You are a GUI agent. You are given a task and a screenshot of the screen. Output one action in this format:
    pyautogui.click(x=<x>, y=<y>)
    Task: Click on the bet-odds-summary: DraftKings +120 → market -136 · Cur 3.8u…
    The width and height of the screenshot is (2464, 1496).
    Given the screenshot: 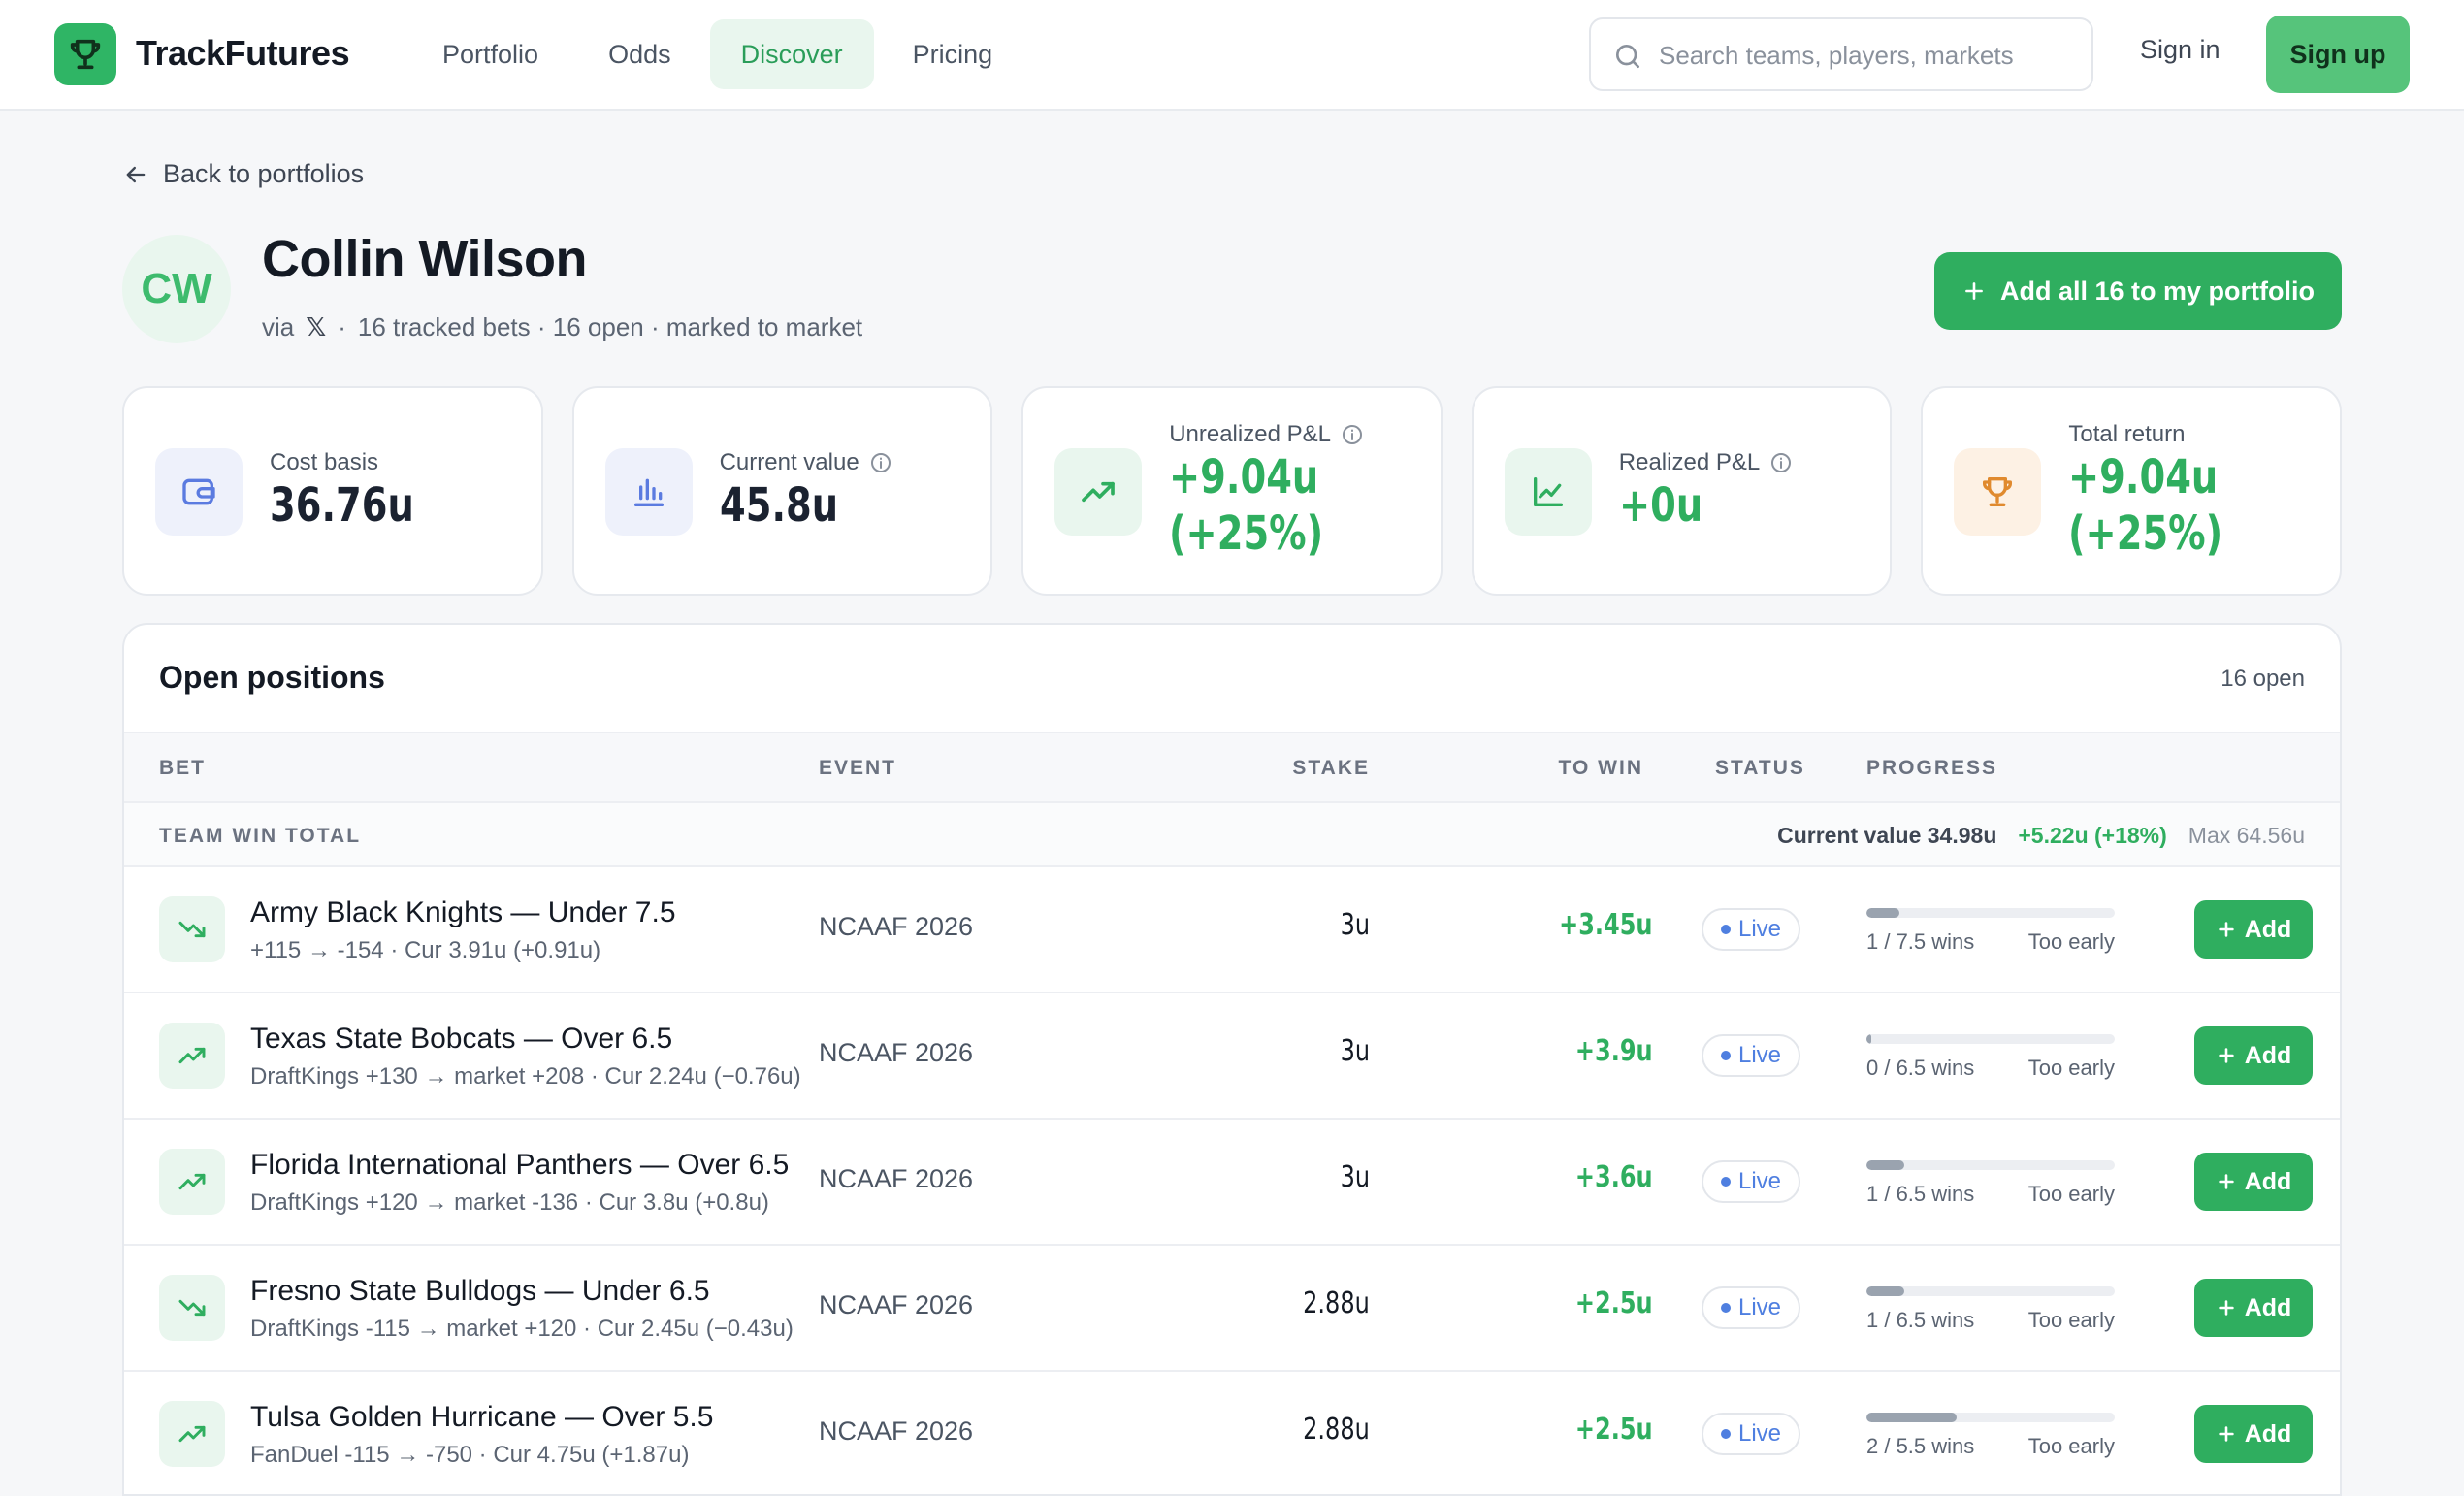 What is the action you would take?
    pyautogui.click(x=509, y=1202)
    